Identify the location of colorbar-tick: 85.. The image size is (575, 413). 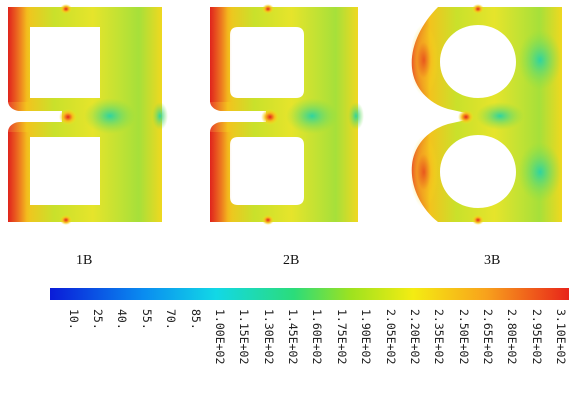
(196, 319).